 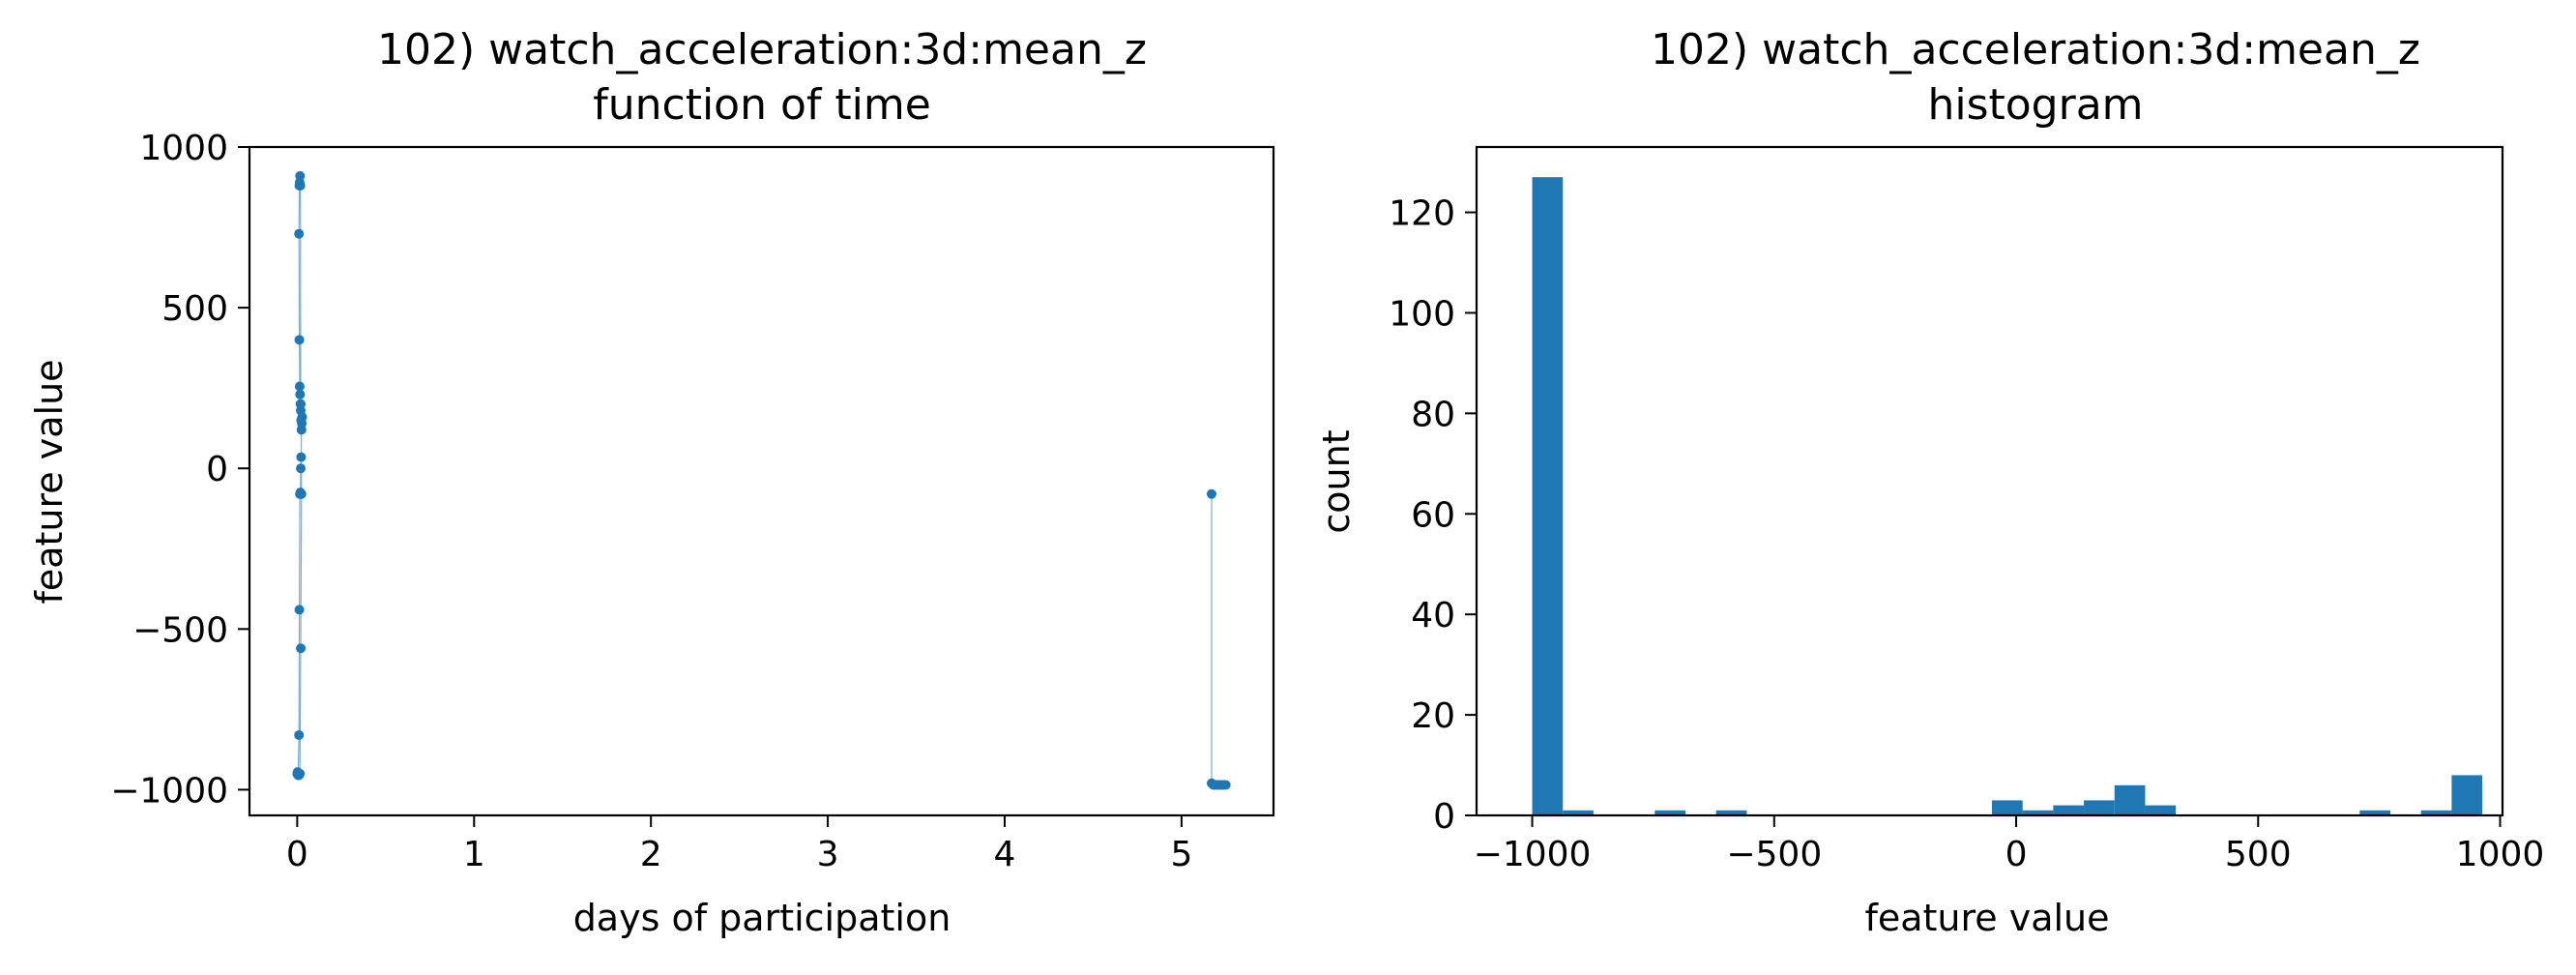 I want to click on left-x-tick-label: 5, so click(x=1181, y=854).